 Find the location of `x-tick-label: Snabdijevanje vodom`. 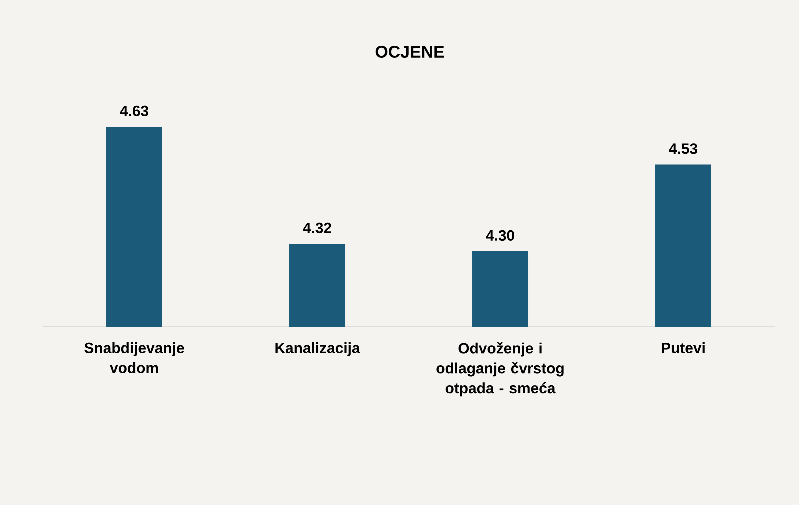

x-tick-label: Snabdijevanje vodom is located at coordinates (134, 358).